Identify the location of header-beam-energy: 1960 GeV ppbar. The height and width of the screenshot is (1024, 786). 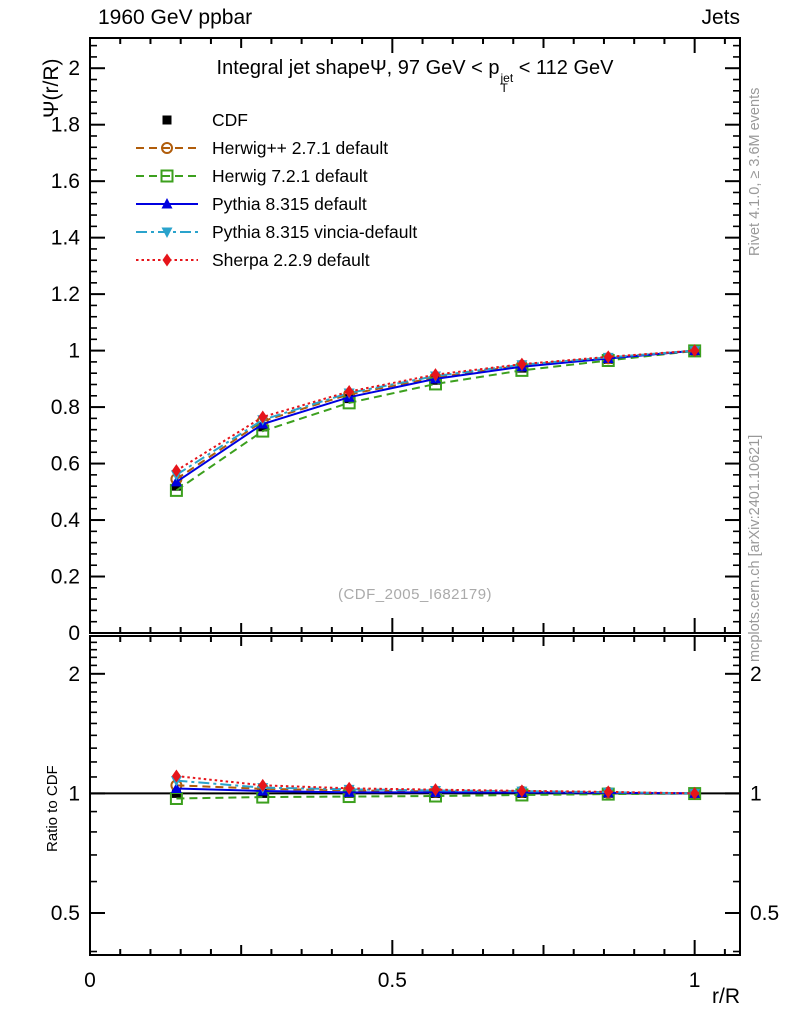
(175, 17).